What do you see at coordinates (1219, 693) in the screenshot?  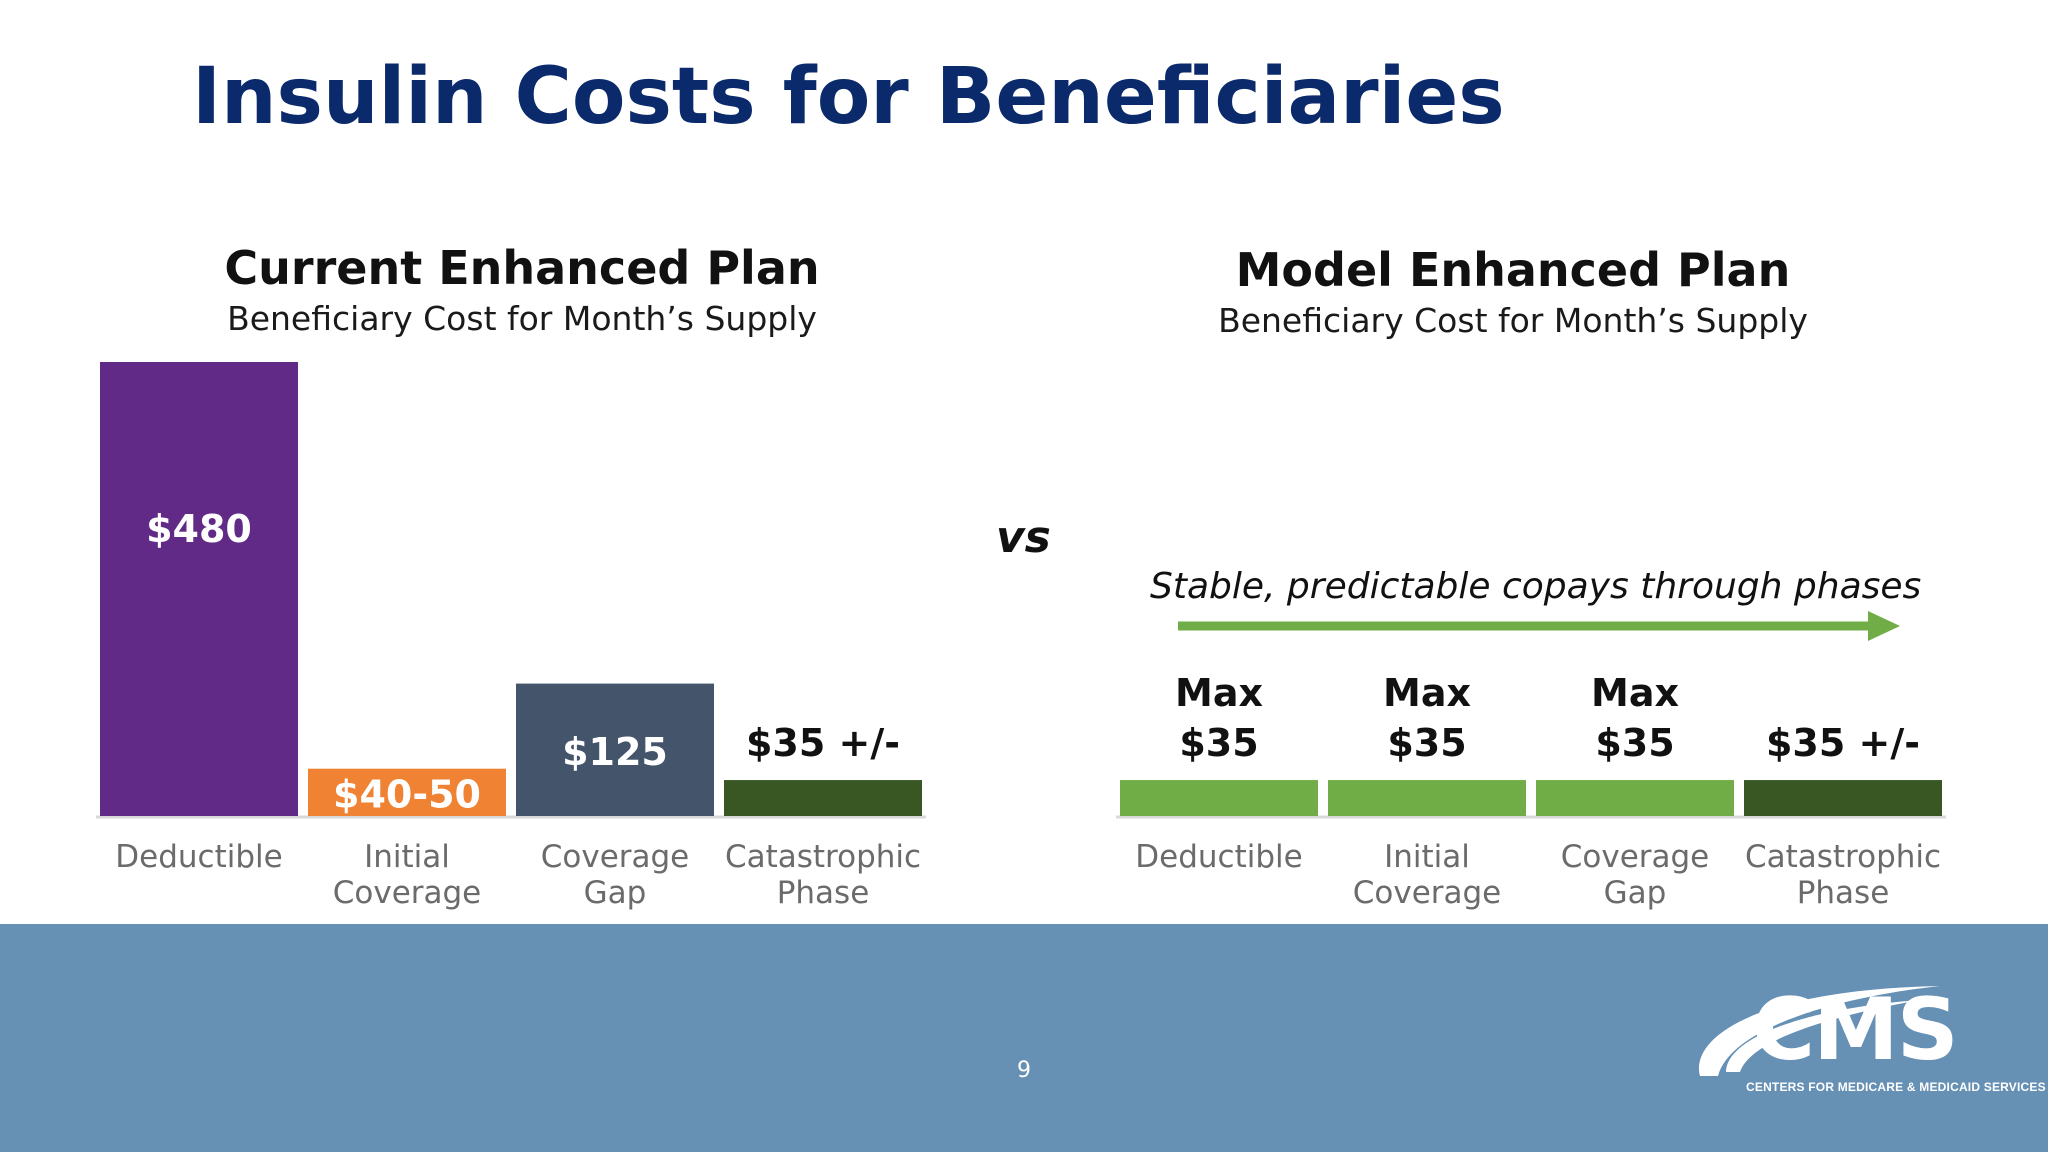 I see `chart-1-data-label-0-line-0: Max` at bounding box center [1219, 693].